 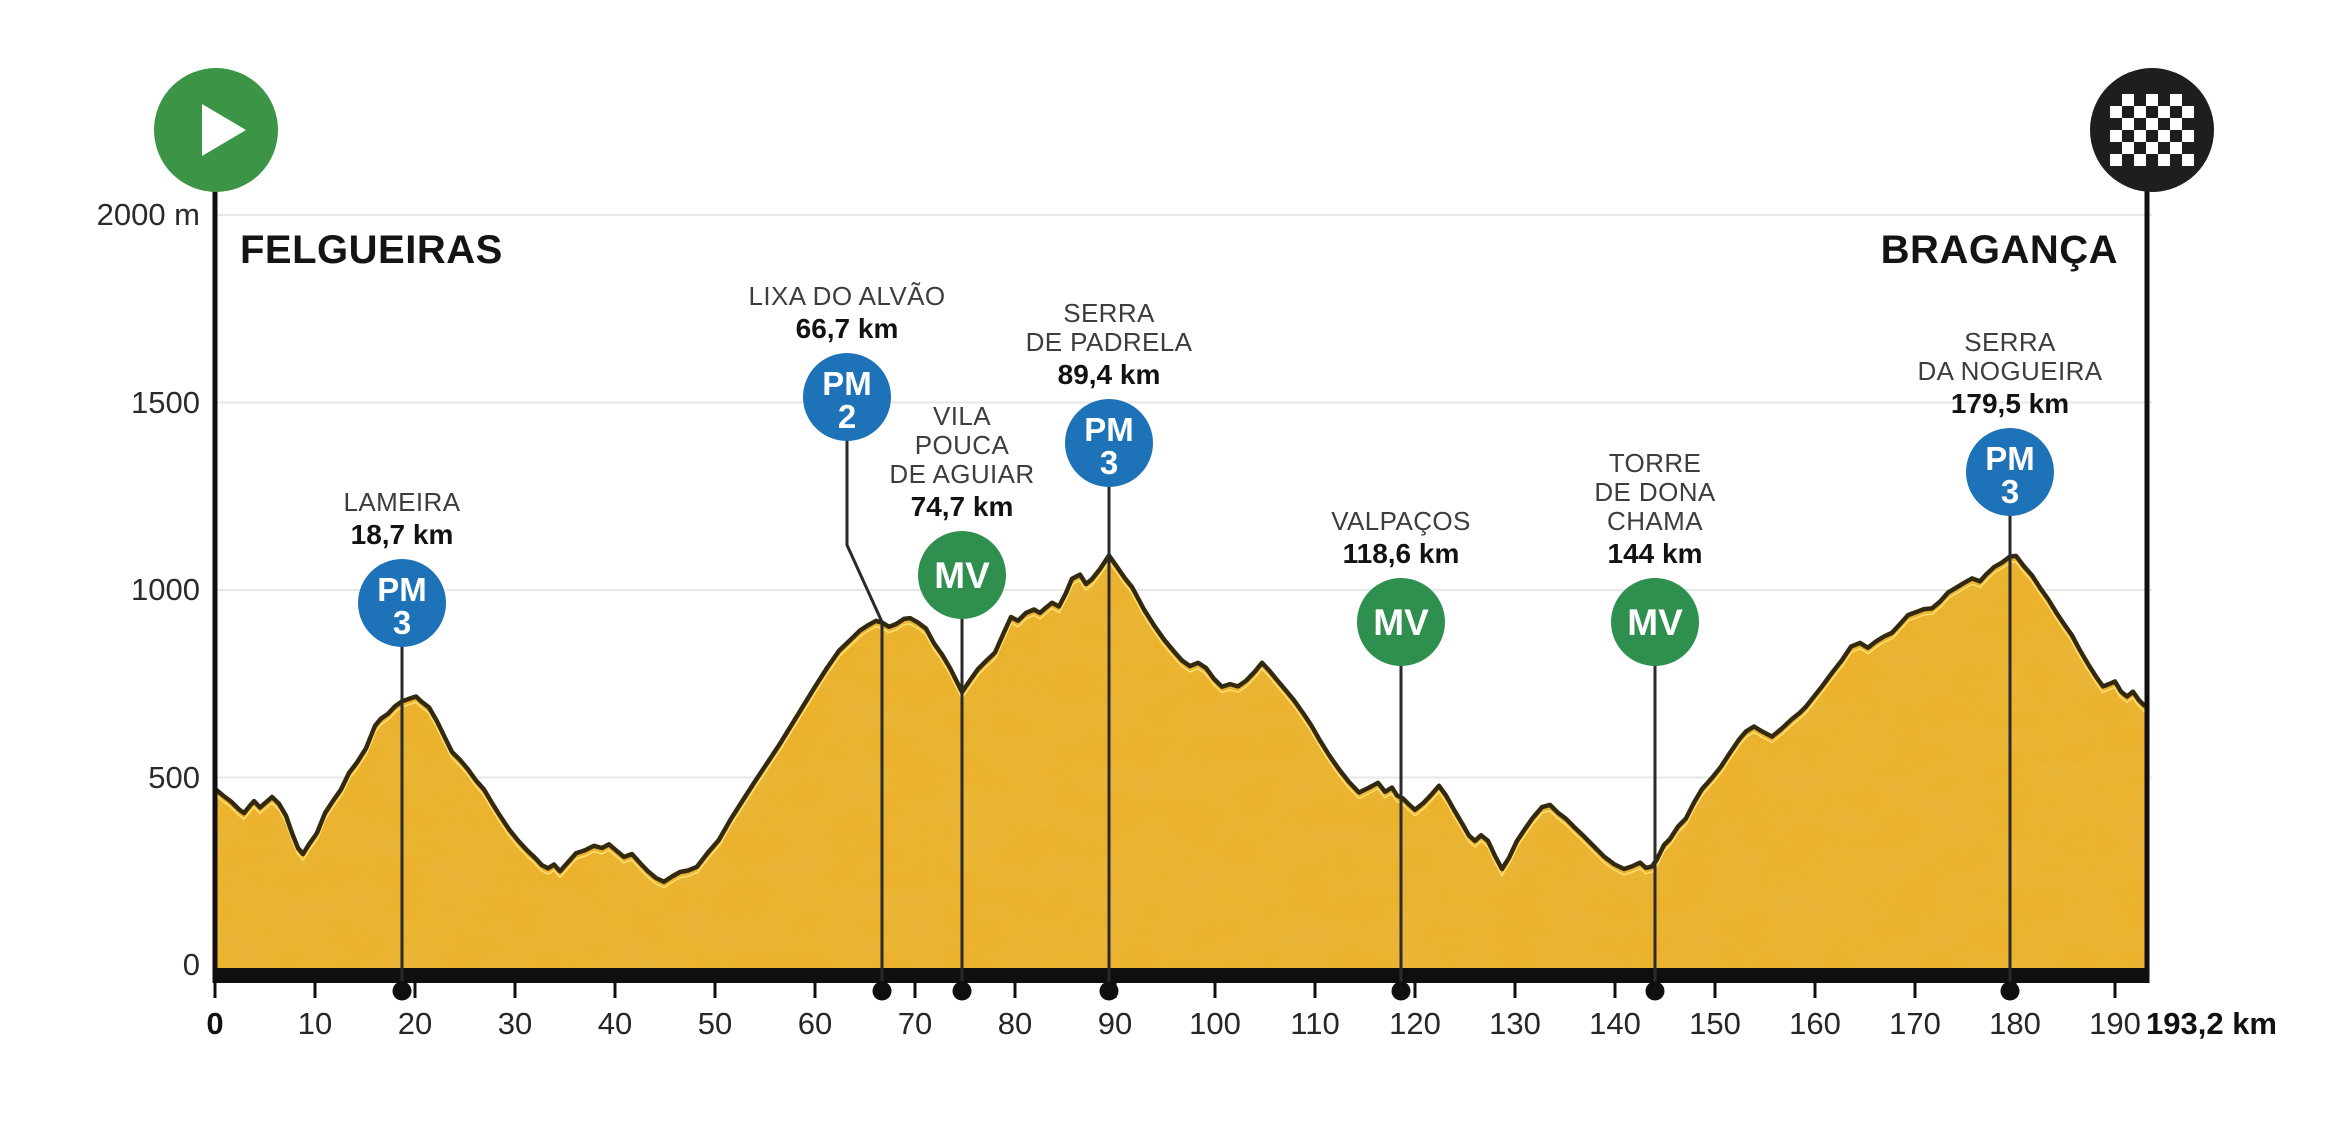 What do you see at coordinates (1655, 492) in the screenshot?
I see `climb-name: DE DONA` at bounding box center [1655, 492].